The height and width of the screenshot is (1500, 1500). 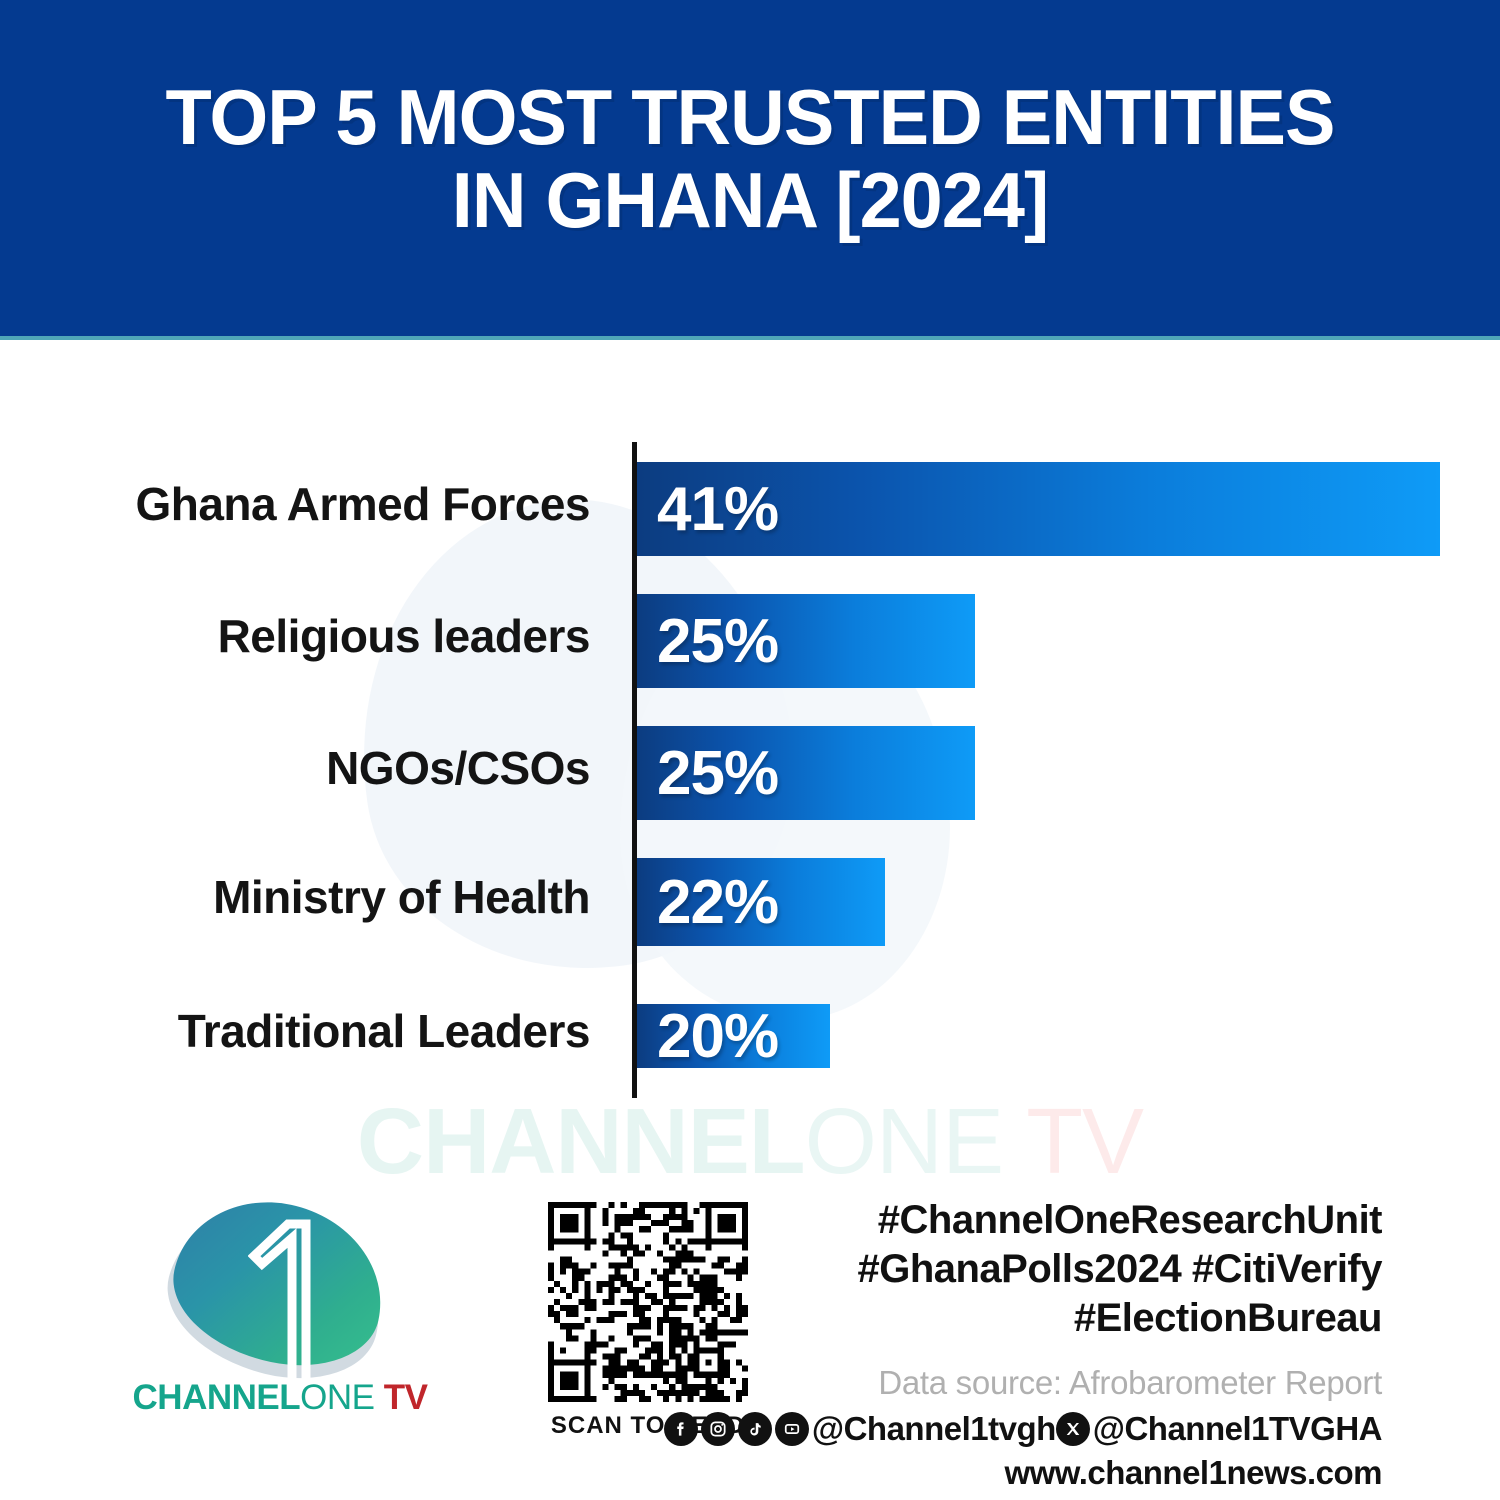 I want to click on logo-wordmark: CHANNELONE TV, so click(x=280, y=1398).